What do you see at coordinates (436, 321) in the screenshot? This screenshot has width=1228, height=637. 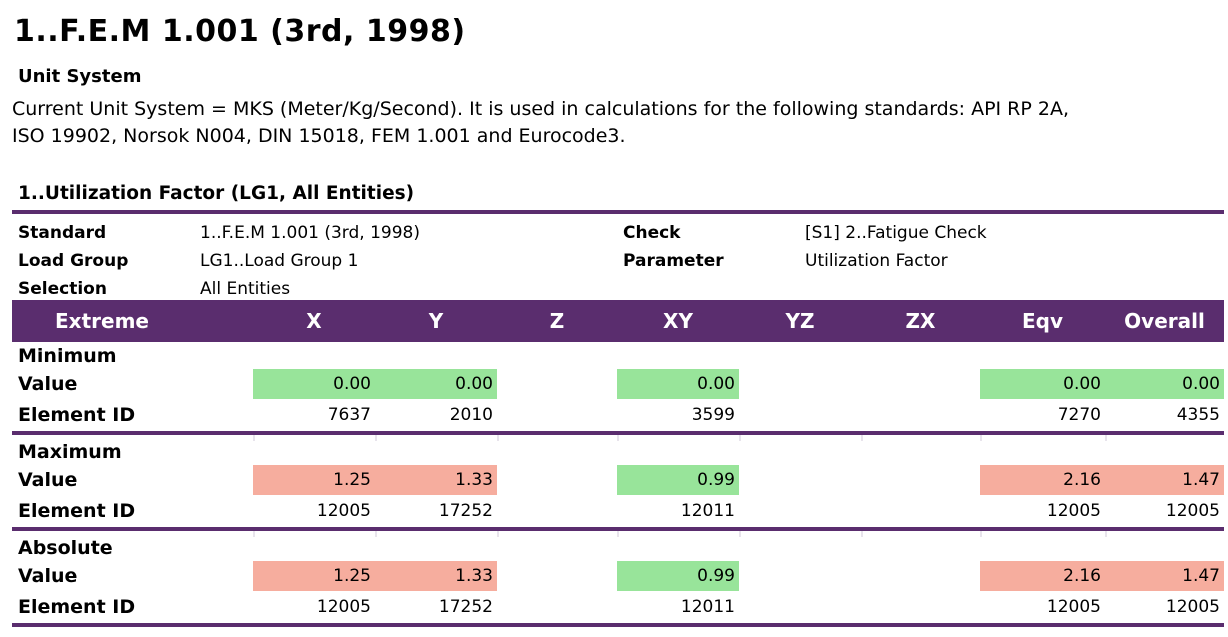 I see `column-header-y: Y` at bounding box center [436, 321].